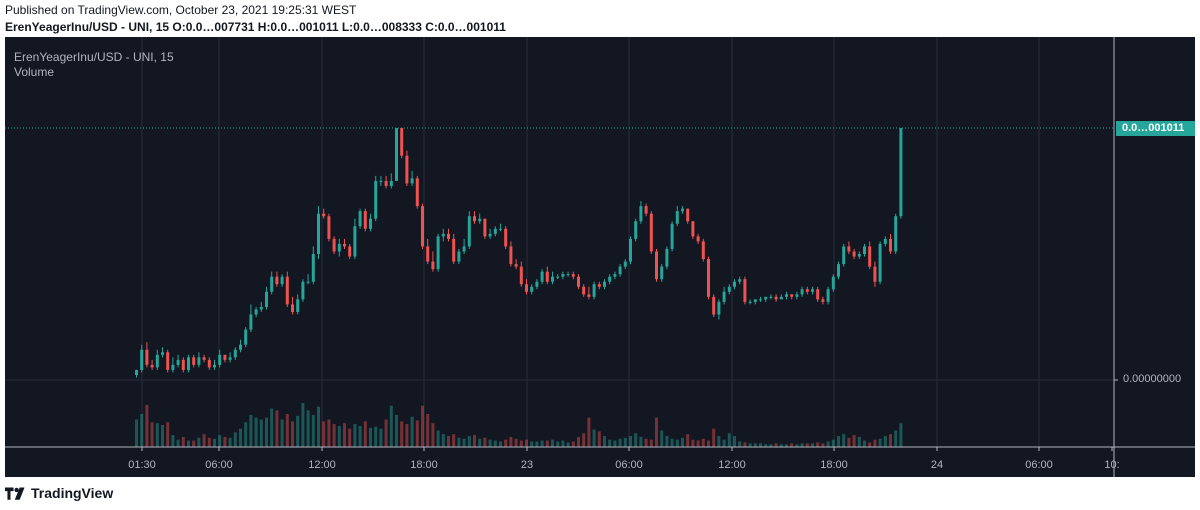 The image size is (1200, 510). I want to click on time-axis-label: 06:00, so click(1039, 465).